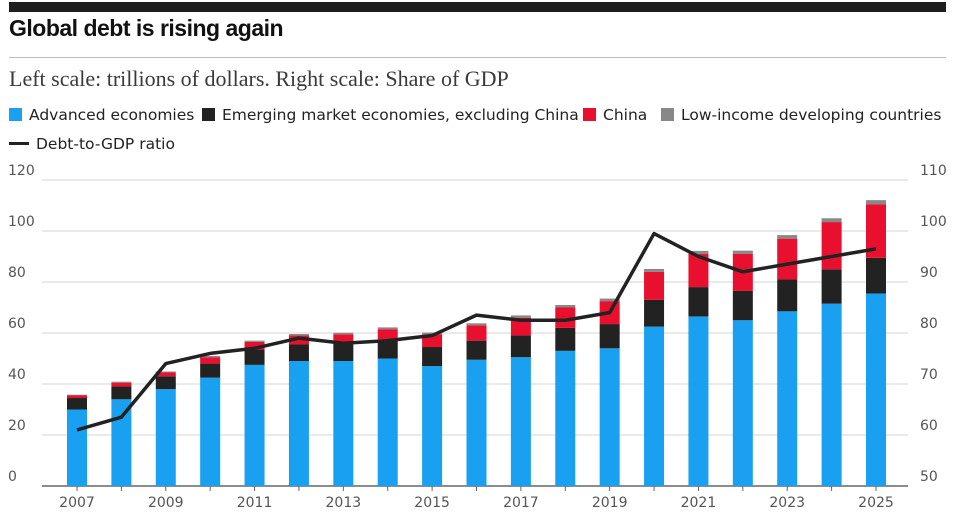 This screenshot has height=532, width=958. Describe the element at coordinates (17, 426) in the screenshot. I see `y-left-tick-label: 20` at that location.